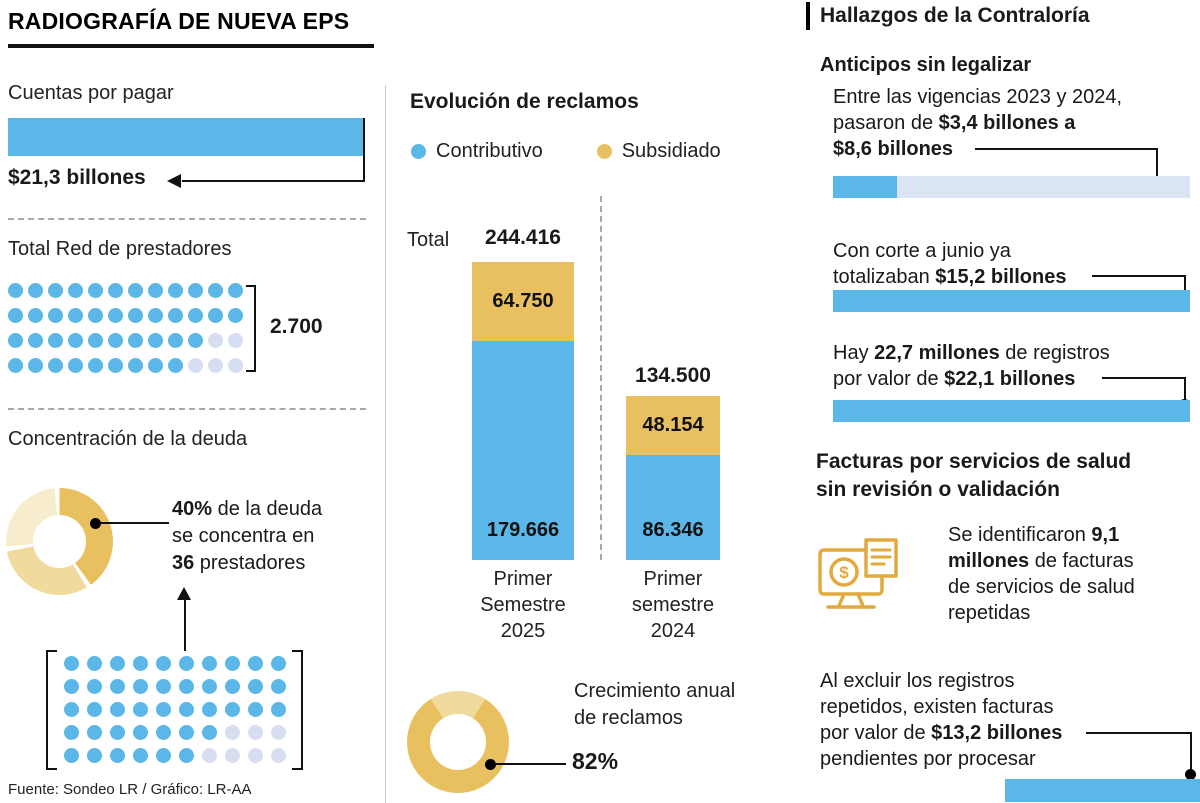 This screenshot has height=803, width=1200. I want to click on red-prestadores-value: 2.700, so click(296, 326).